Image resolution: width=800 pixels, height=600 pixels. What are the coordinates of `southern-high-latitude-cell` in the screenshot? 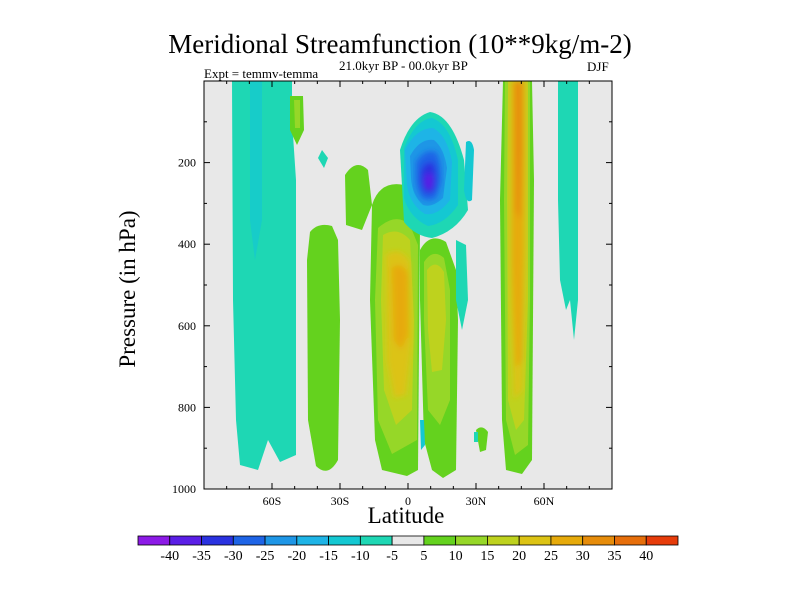 It's located at (280, 275).